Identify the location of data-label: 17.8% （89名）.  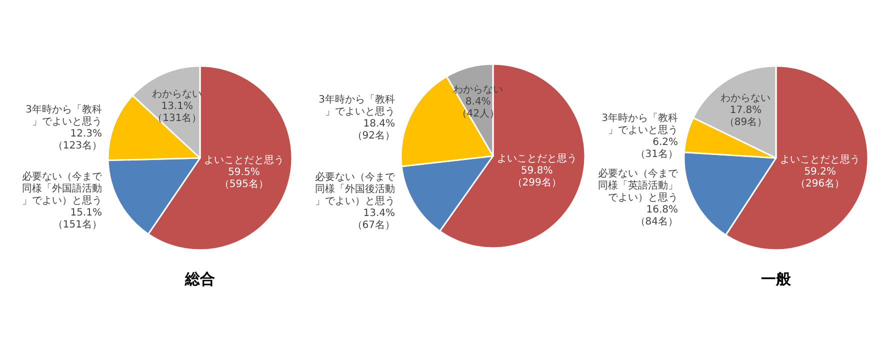
(746, 116).